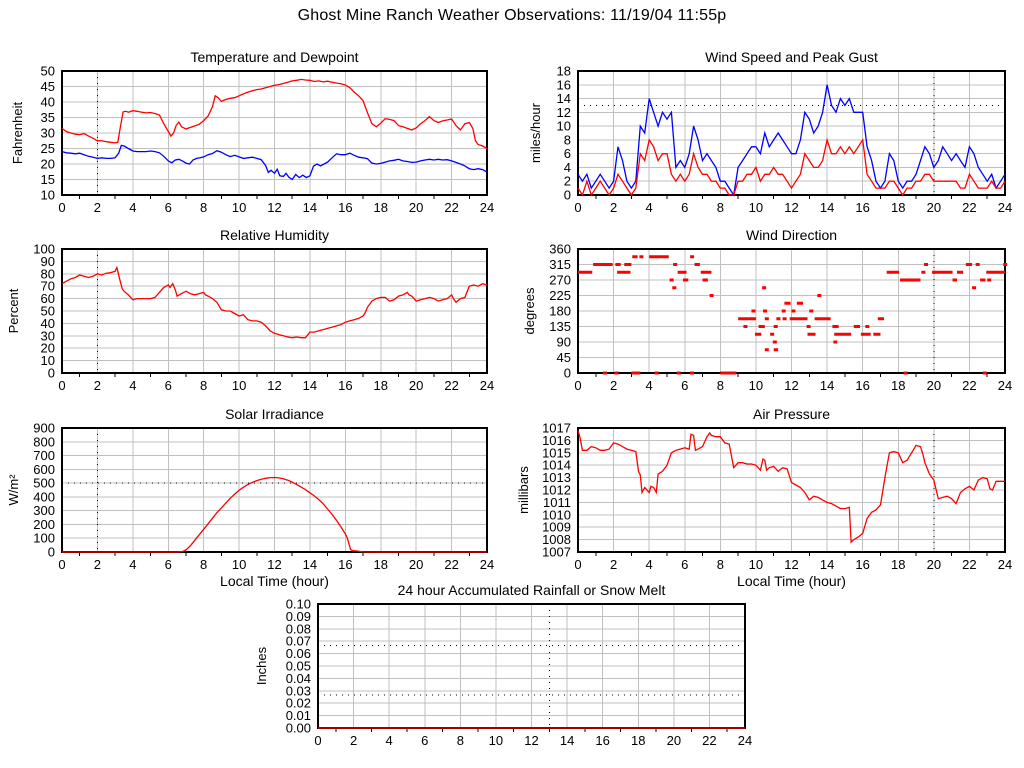 Image resolution: width=1024 pixels, height=768 pixels. Describe the element at coordinates (567, 740) in the screenshot. I see `x-tick-label: 14` at that location.